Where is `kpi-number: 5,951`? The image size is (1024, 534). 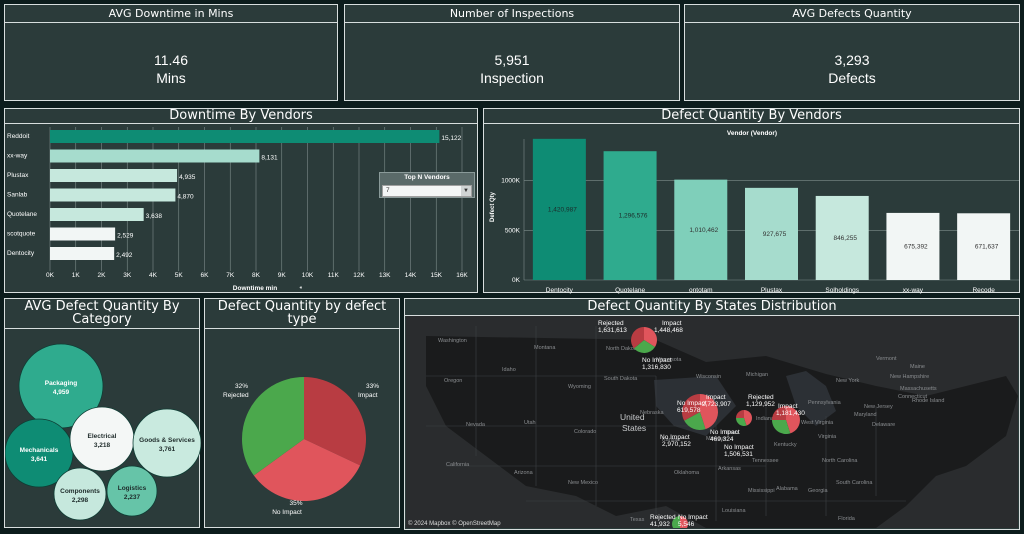
kpi-number: 5,951 is located at coordinates (512, 60).